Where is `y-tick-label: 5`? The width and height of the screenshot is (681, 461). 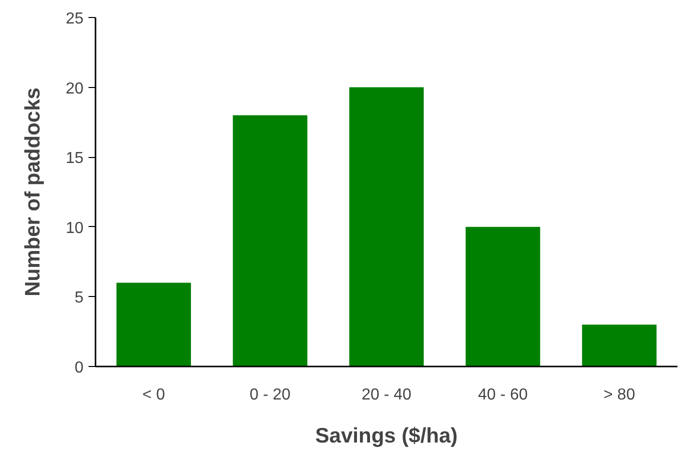
y-tick-label: 5 is located at coordinates (79, 298).